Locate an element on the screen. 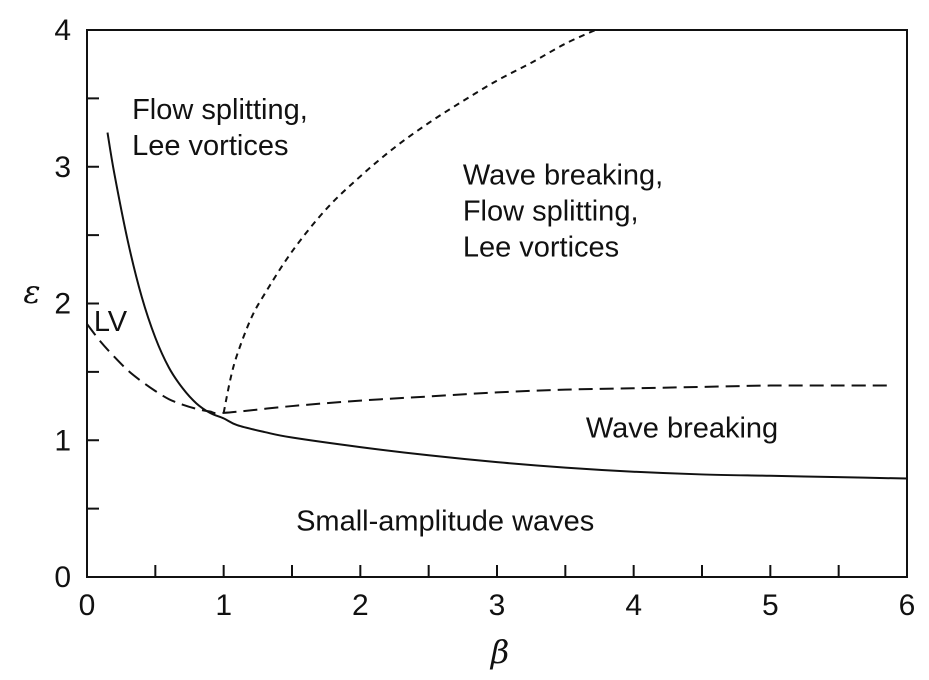 Image resolution: width=929 pixels, height=680 pixels. region-label: Small-amplitude waves is located at coordinates (445, 522).